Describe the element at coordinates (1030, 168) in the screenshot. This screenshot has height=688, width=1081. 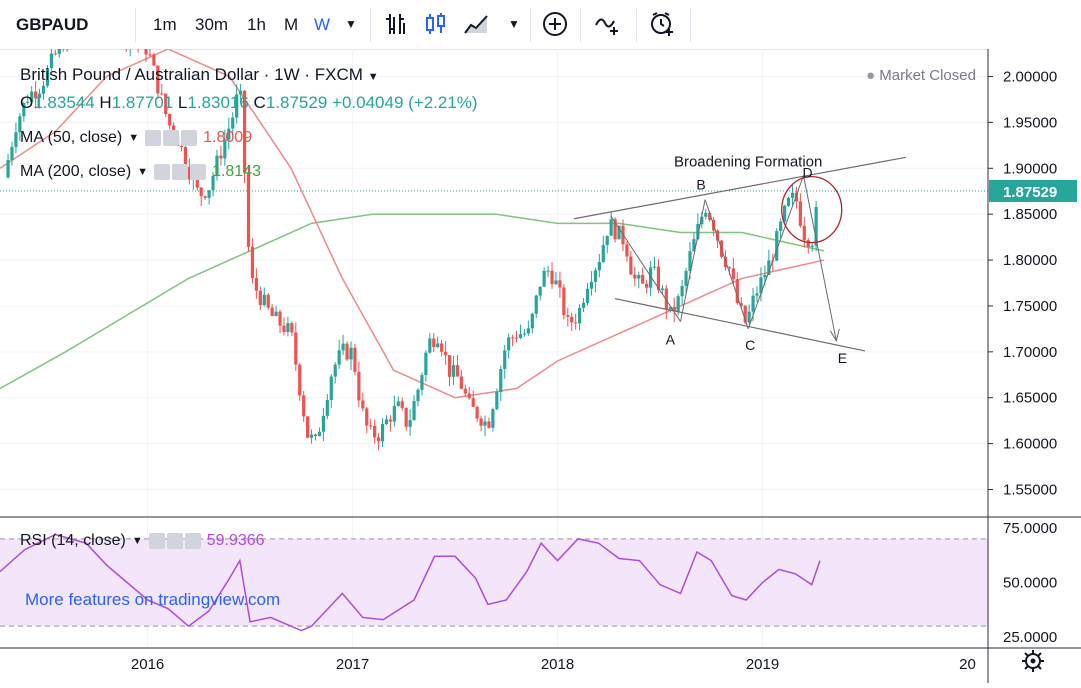
I see `price-tick-label: 1.90000` at that location.